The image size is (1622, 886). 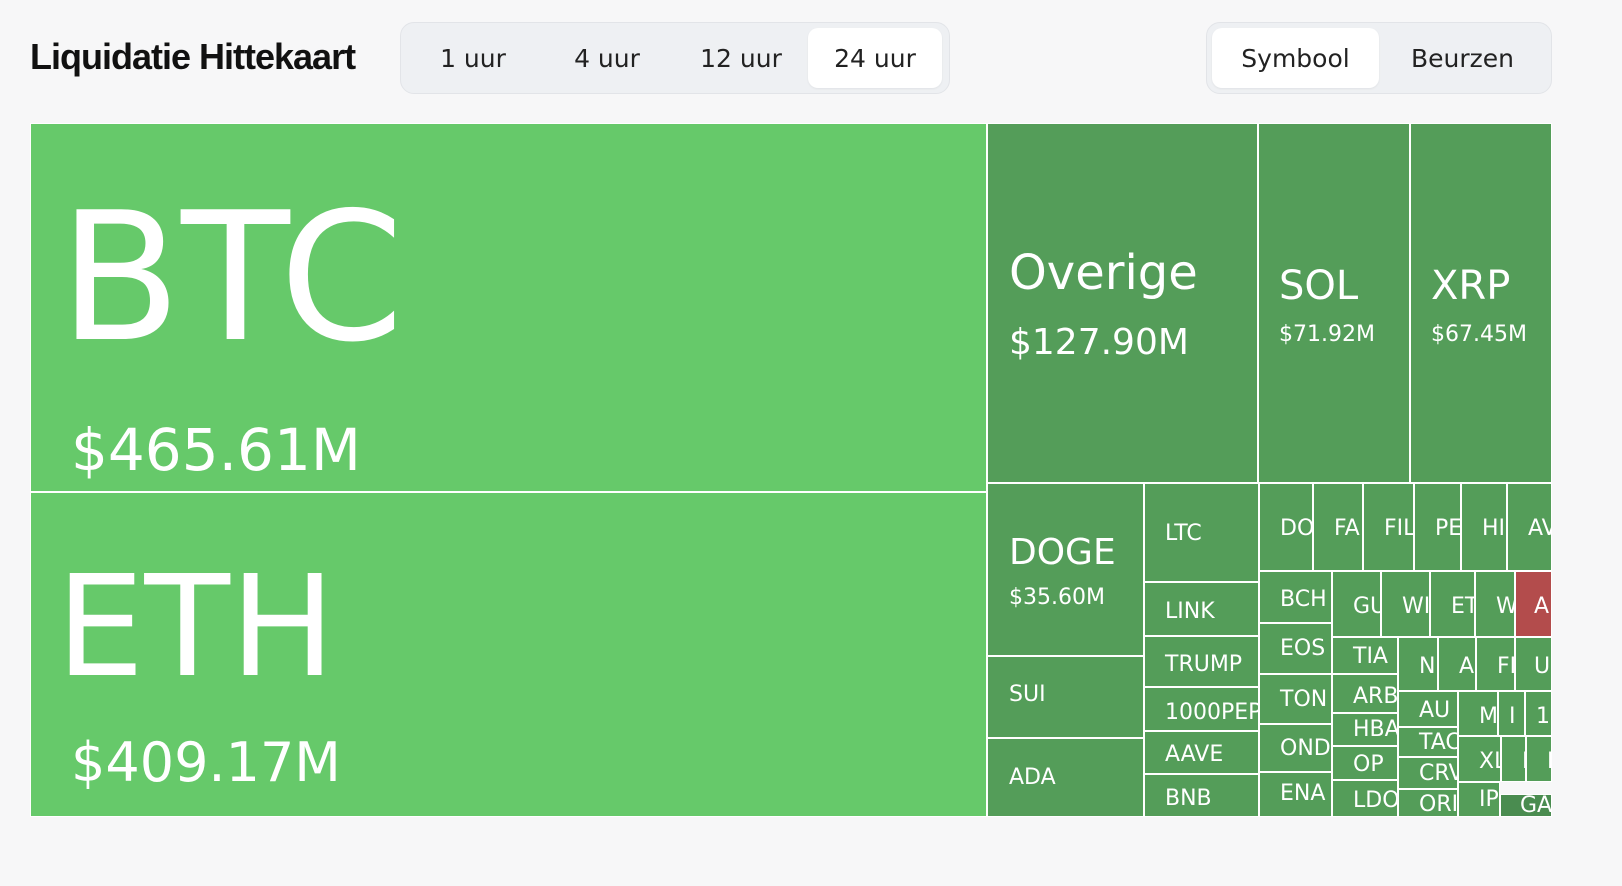 I want to click on treemap-tile: OP, so click(x=1365, y=763).